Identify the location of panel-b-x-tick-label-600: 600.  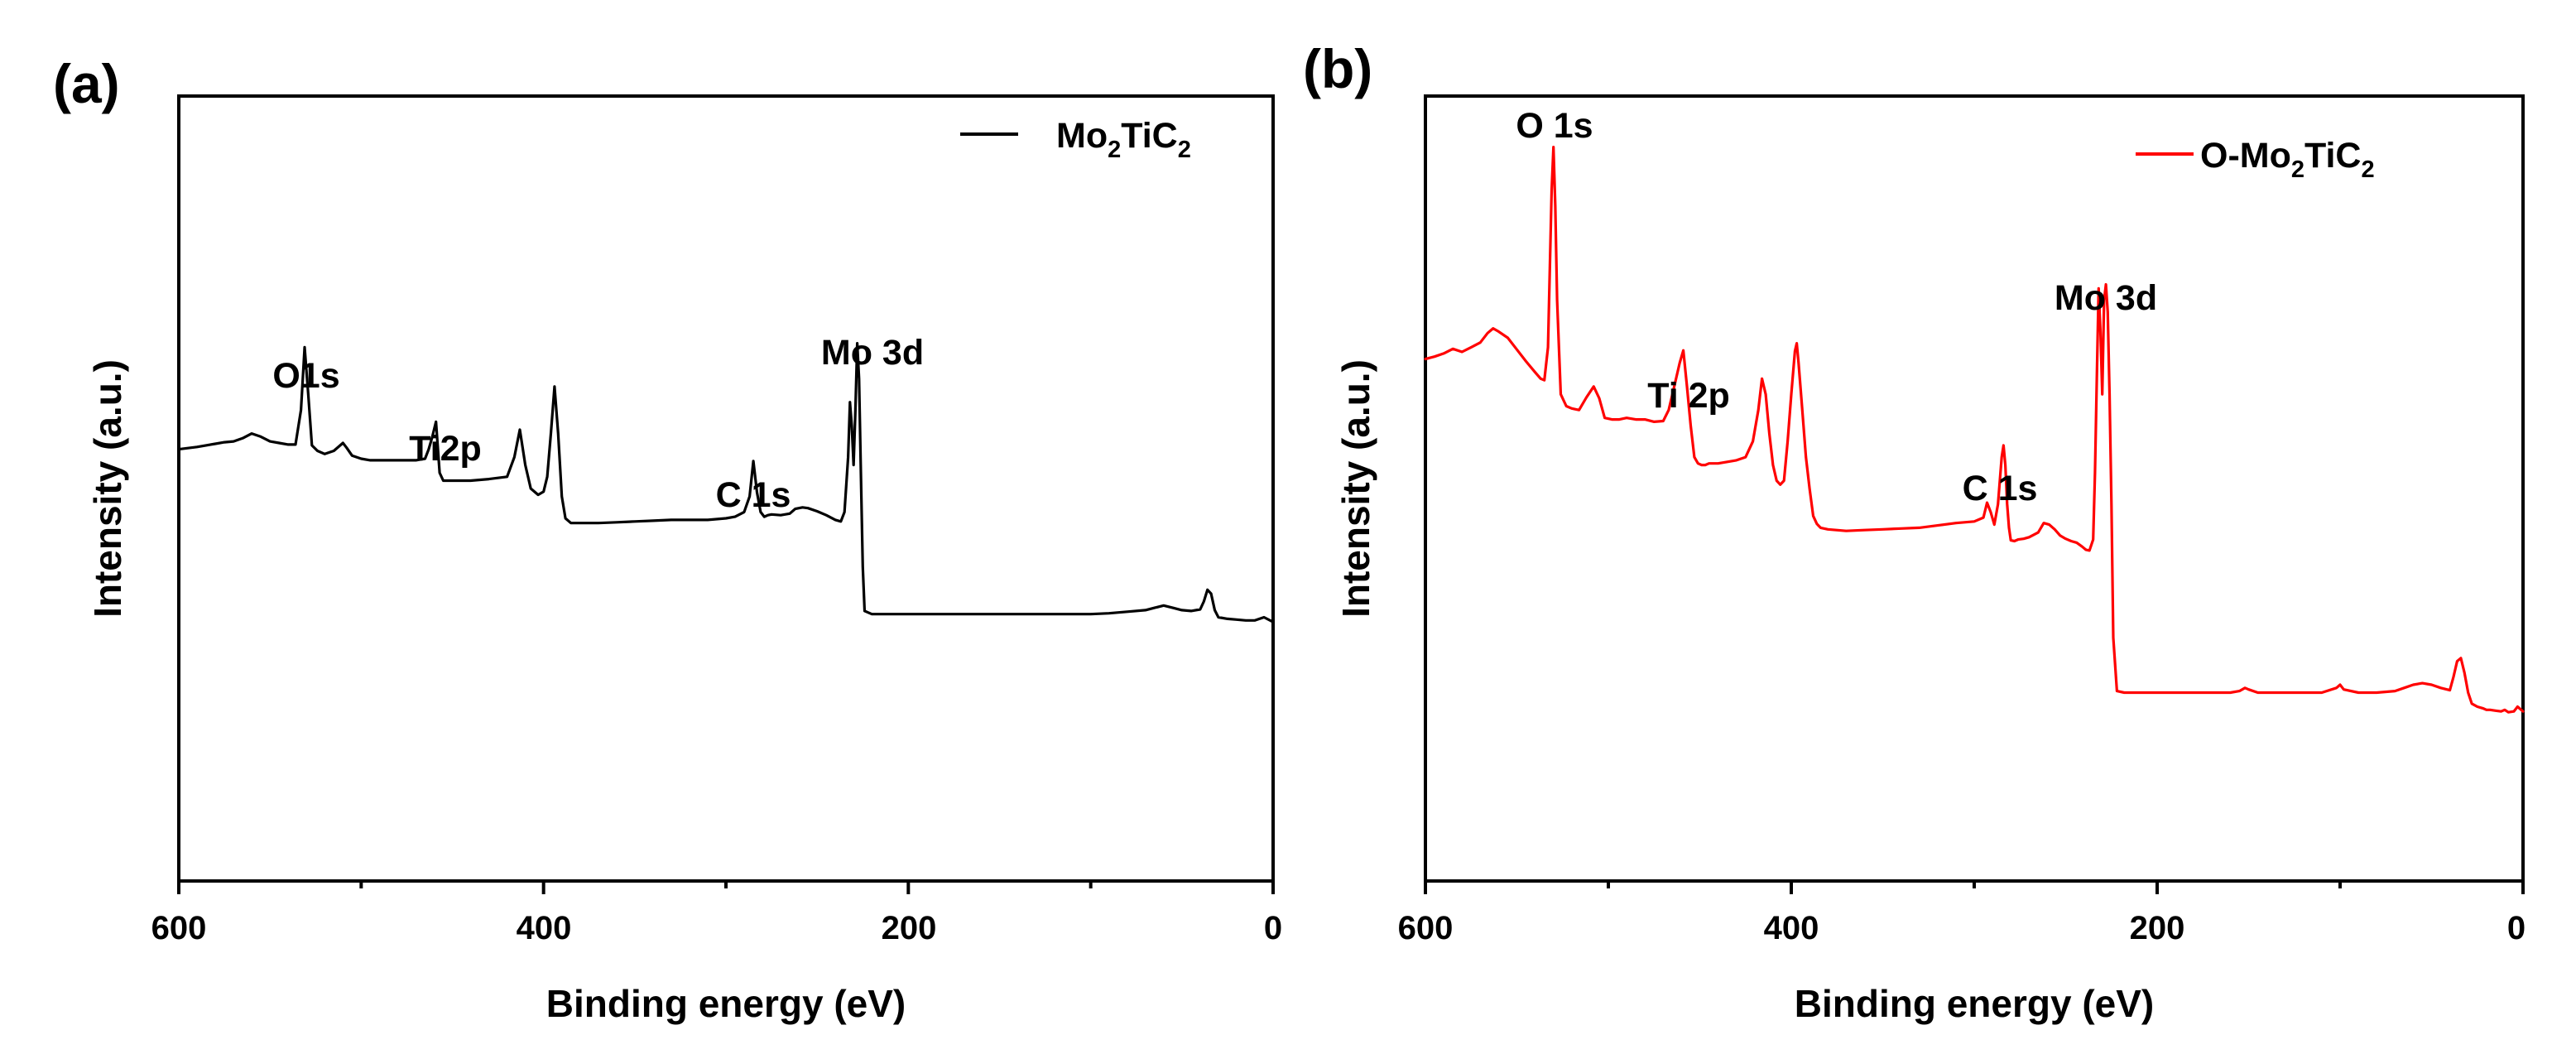
(1426, 928).